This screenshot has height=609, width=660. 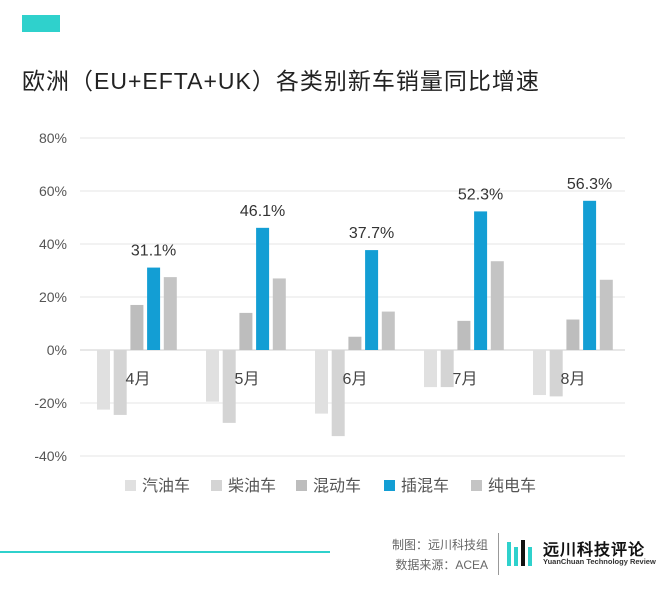 What do you see at coordinates (252, 486) in the screenshot?
I see `legend-label-柴油车: 柴油车` at bounding box center [252, 486].